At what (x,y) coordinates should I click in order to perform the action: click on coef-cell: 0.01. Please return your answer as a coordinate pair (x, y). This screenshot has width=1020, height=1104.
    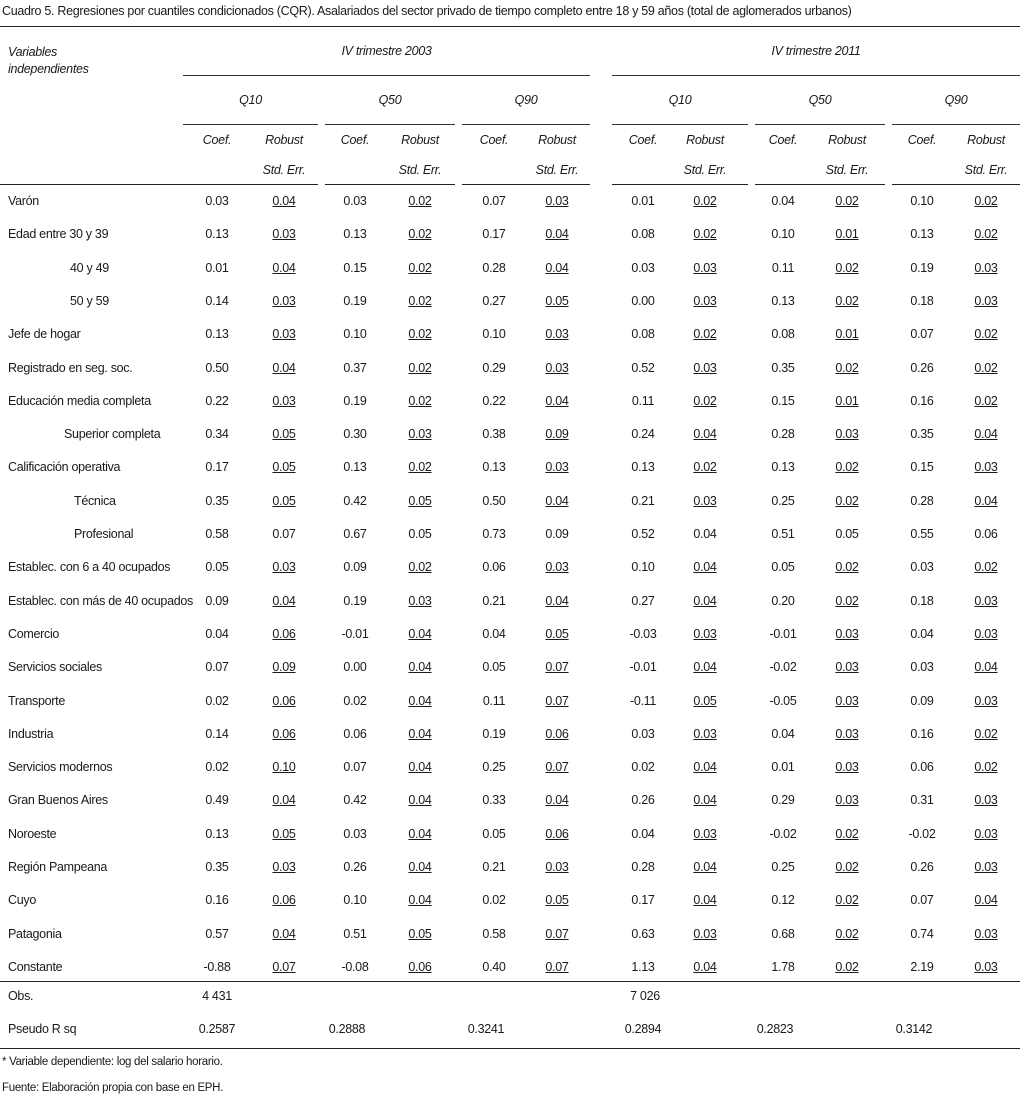
    Looking at the image, I should click on (643, 201).